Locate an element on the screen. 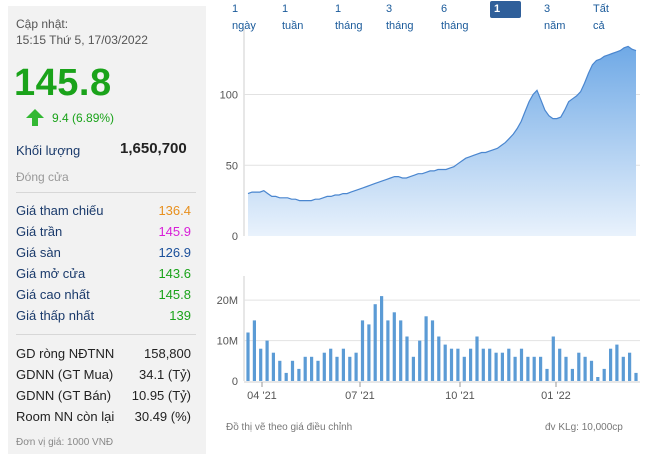 The width and height of the screenshot is (646, 459). price-tick-label: 100 is located at coordinates (229, 96).